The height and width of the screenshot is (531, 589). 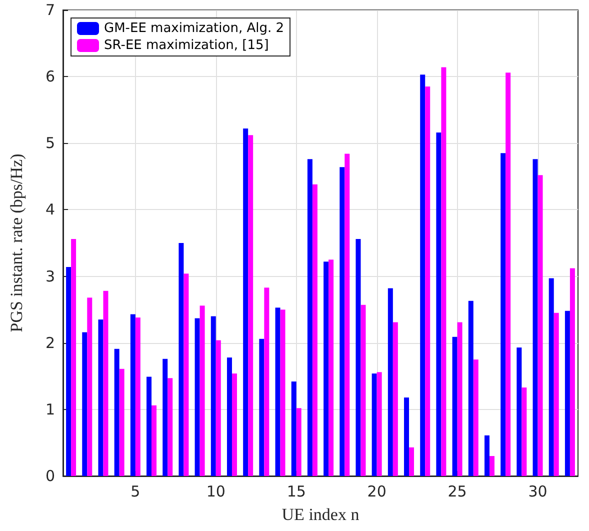 What do you see at coordinates (296, 491) in the screenshot?
I see `x-tick-label: 15` at bounding box center [296, 491].